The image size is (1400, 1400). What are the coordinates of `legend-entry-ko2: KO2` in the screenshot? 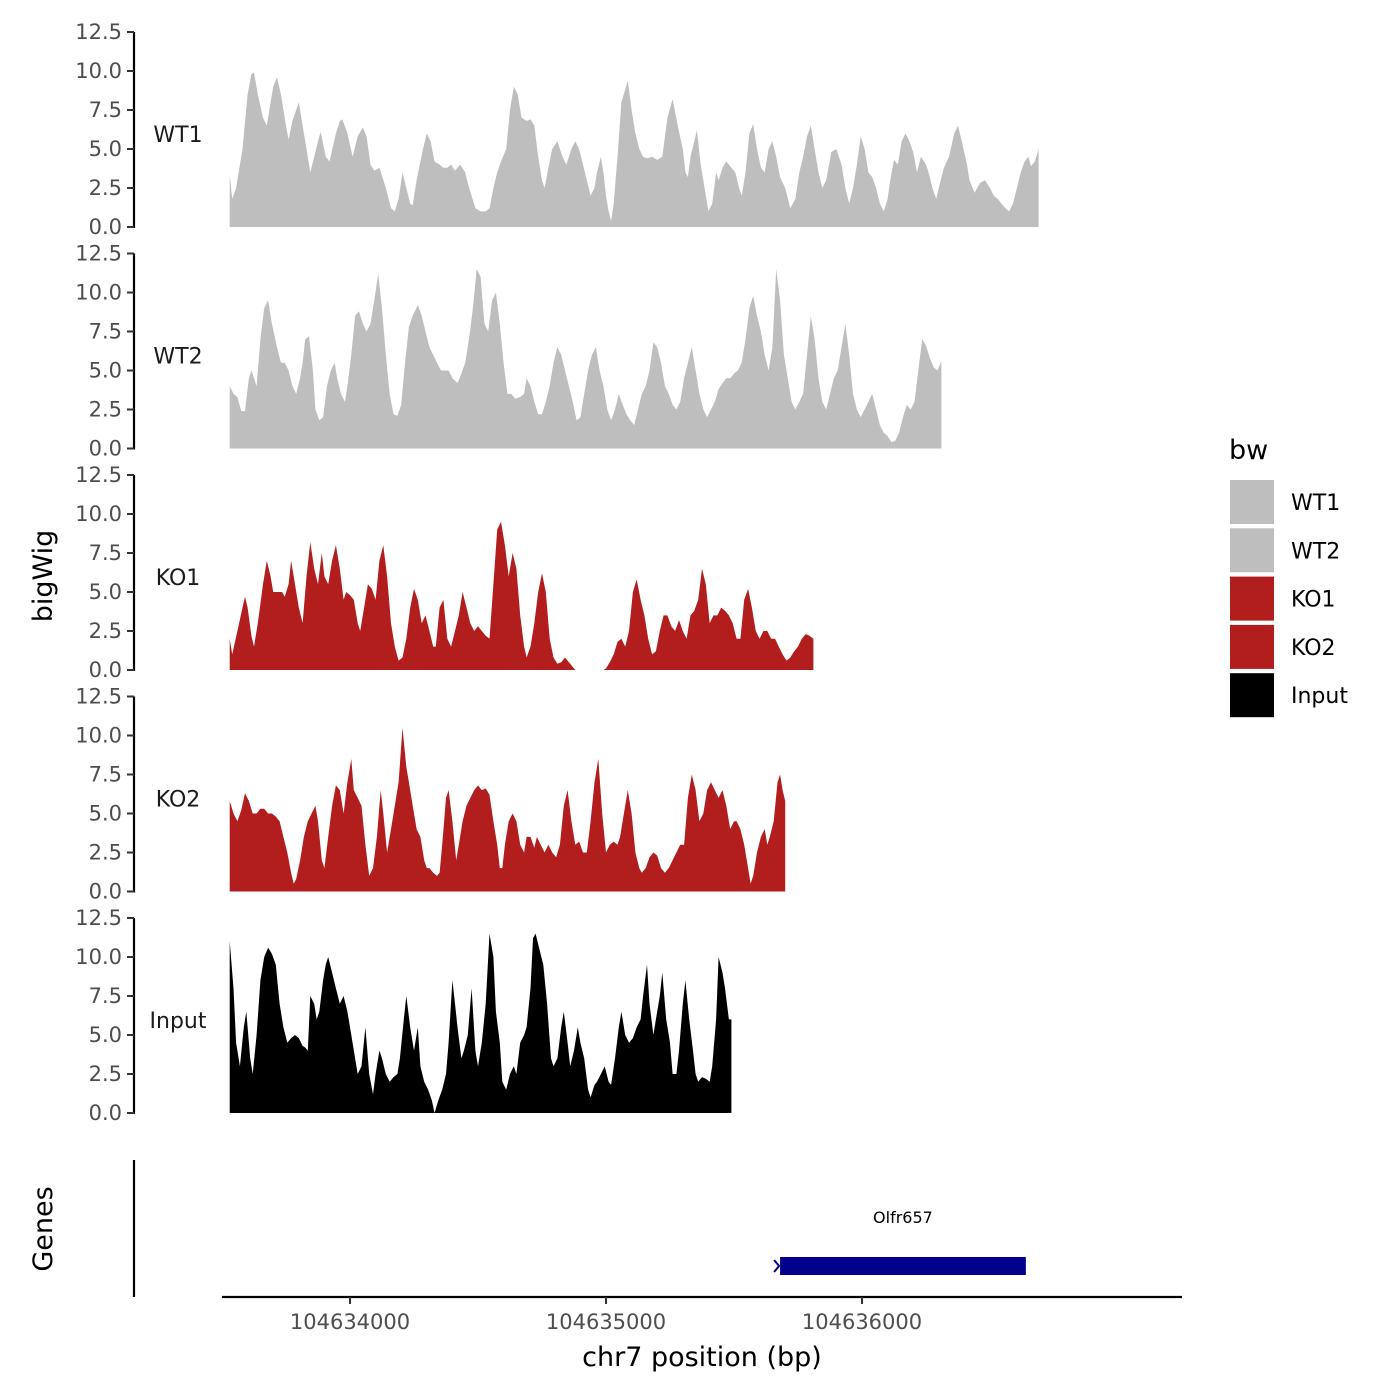 It's located at (1283, 646).